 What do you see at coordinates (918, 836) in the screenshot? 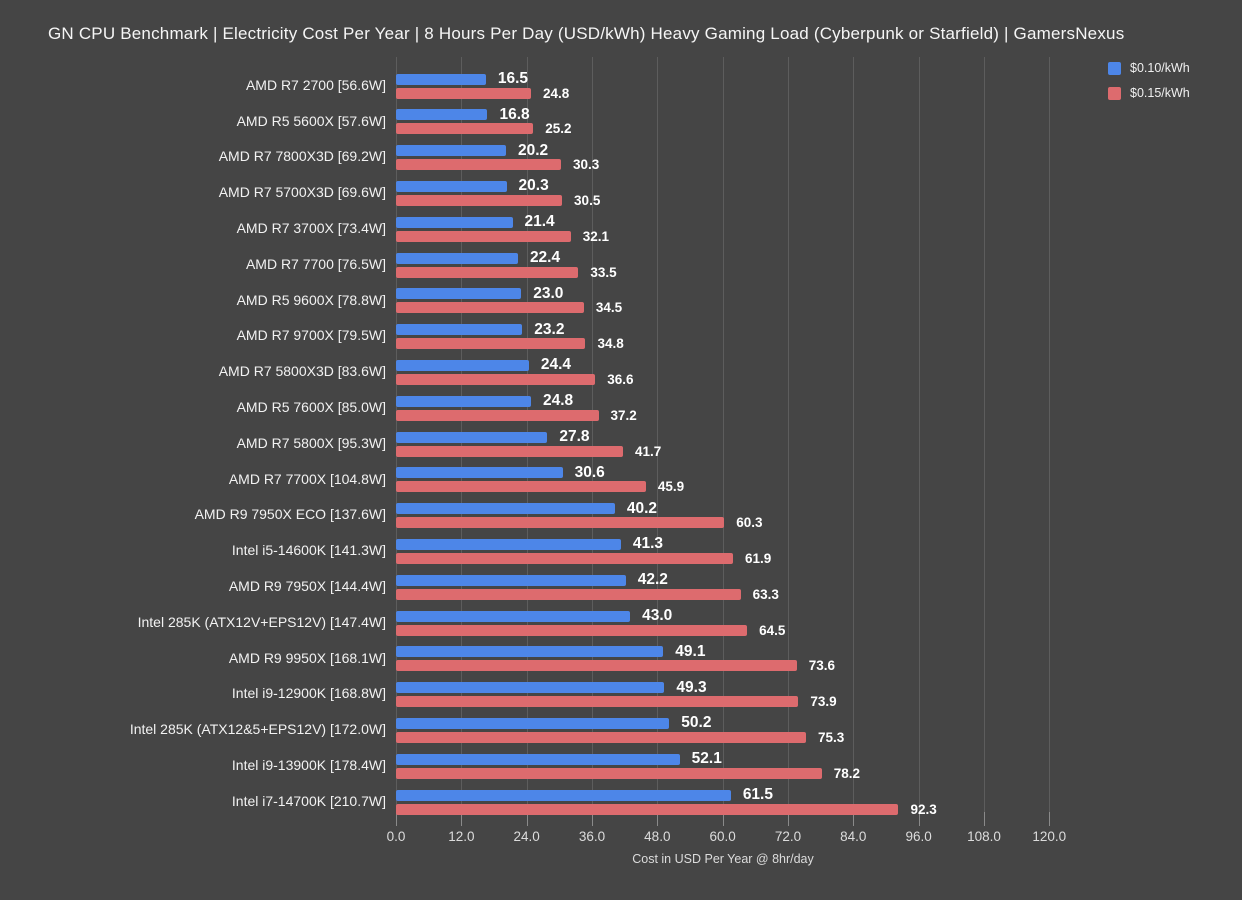
I see `x-tick-label: 96.0` at bounding box center [918, 836].